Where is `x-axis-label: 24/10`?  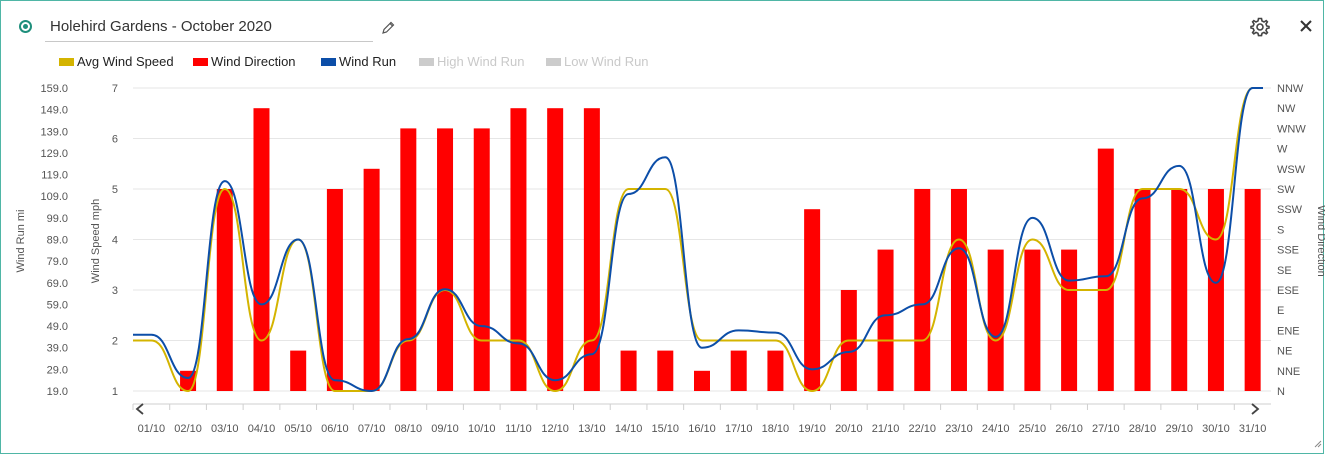
x-axis-label: 24/10 is located at coordinates (996, 429).